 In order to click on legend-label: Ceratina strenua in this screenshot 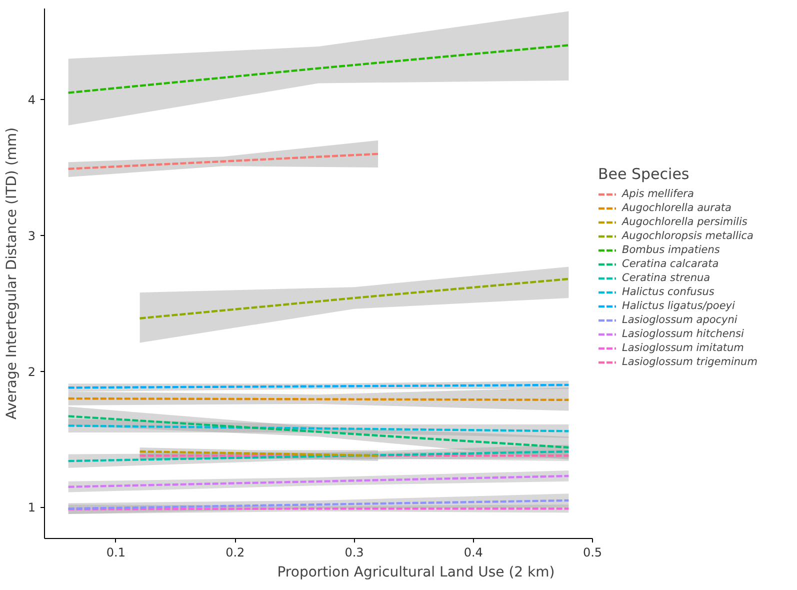, I will do `click(666, 278)`.